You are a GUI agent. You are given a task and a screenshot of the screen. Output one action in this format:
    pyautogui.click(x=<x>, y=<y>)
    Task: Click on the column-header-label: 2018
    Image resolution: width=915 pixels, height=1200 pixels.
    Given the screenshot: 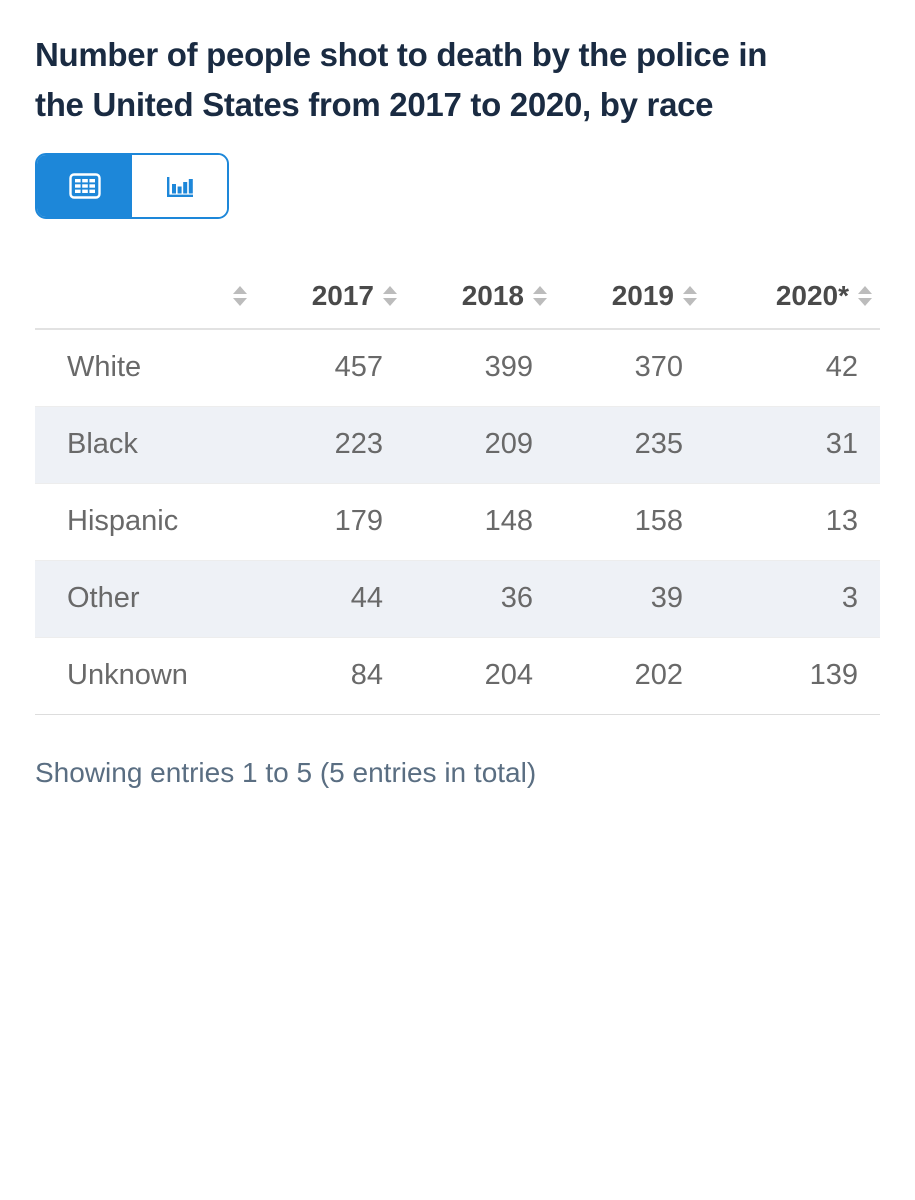 What is the action you would take?
    pyautogui.click(x=492, y=295)
    